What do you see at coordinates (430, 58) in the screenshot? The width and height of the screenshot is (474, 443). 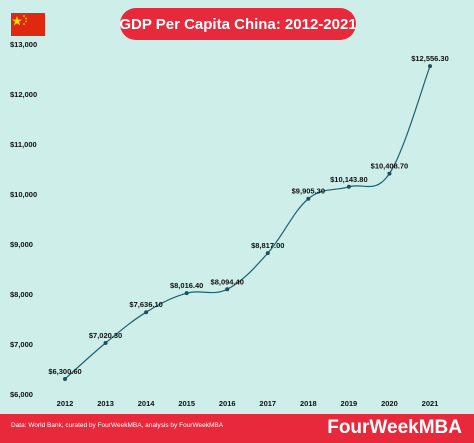 I see `data-label: $12,556.30` at bounding box center [430, 58].